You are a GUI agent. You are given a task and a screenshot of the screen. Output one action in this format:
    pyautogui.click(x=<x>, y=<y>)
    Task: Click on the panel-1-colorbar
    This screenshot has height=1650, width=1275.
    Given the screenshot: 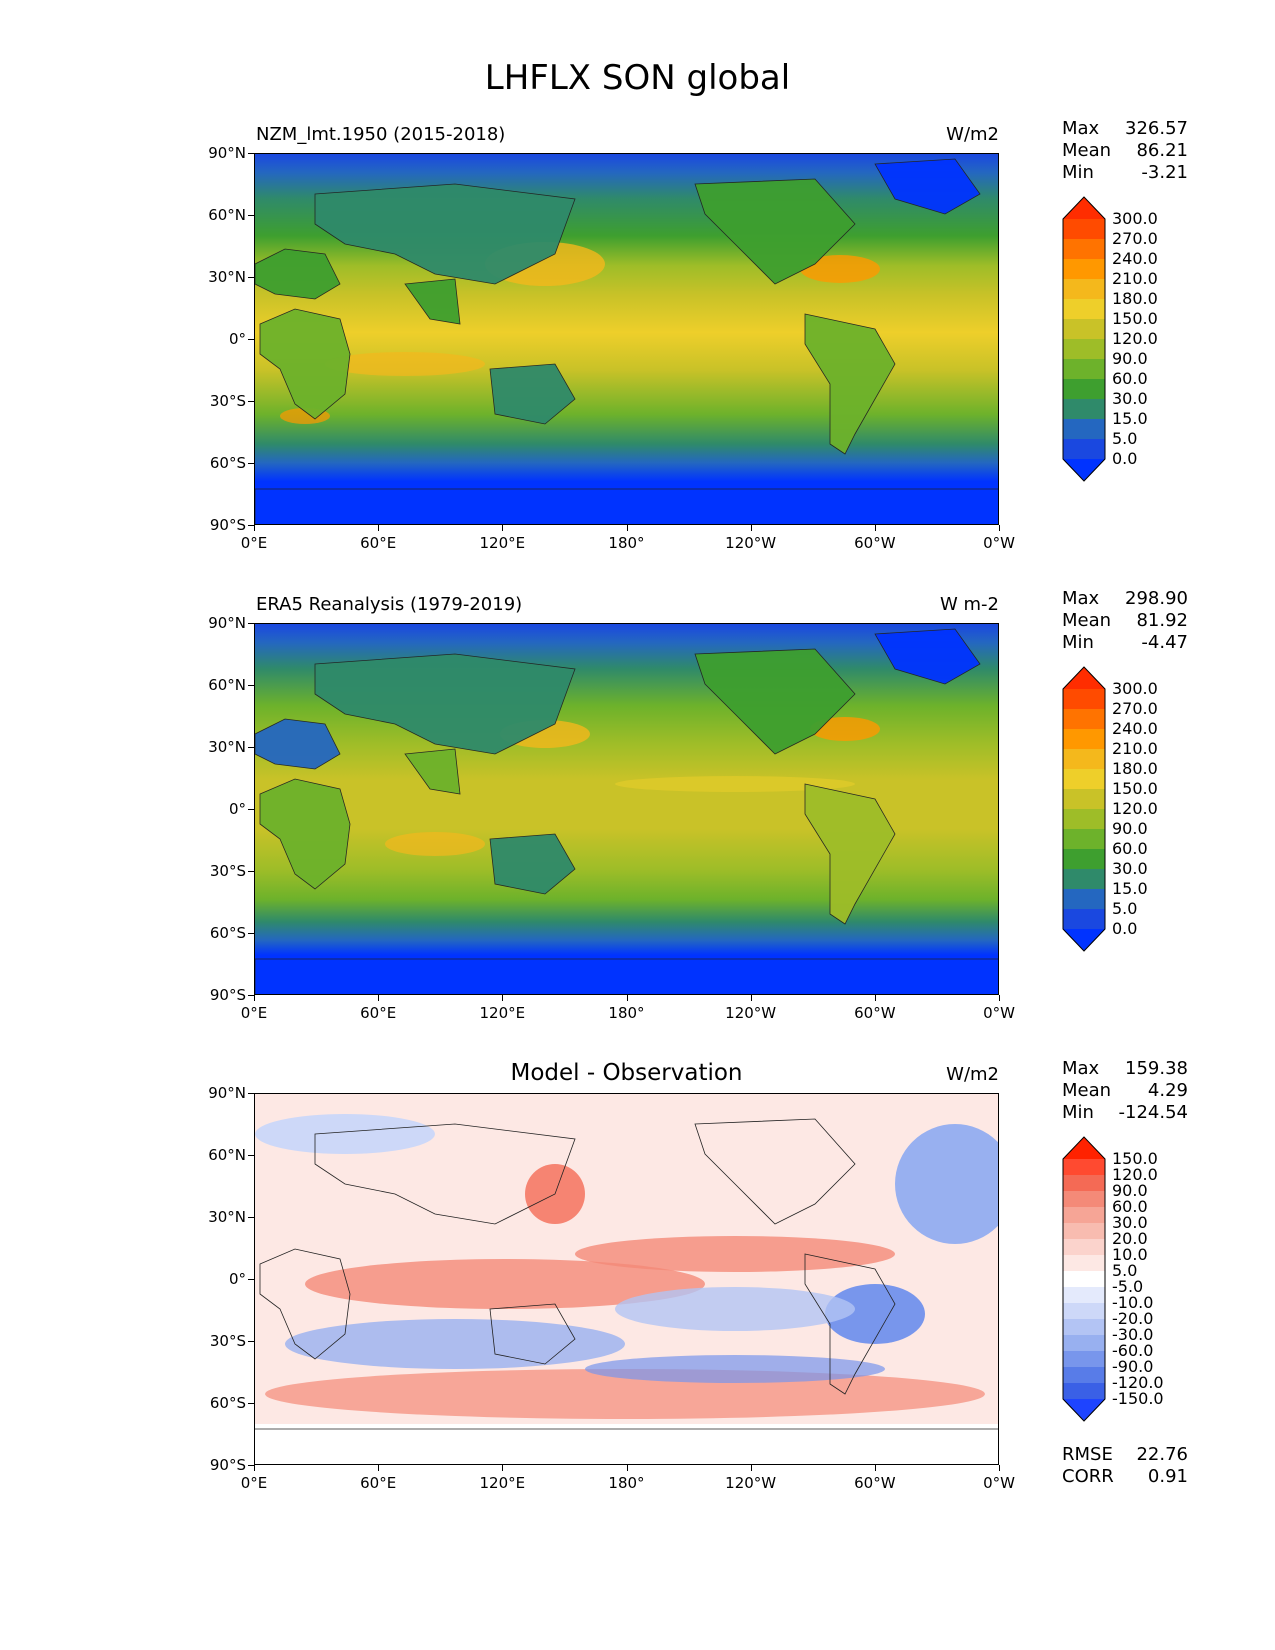 What is the action you would take?
    pyautogui.click(x=1084, y=339)
    